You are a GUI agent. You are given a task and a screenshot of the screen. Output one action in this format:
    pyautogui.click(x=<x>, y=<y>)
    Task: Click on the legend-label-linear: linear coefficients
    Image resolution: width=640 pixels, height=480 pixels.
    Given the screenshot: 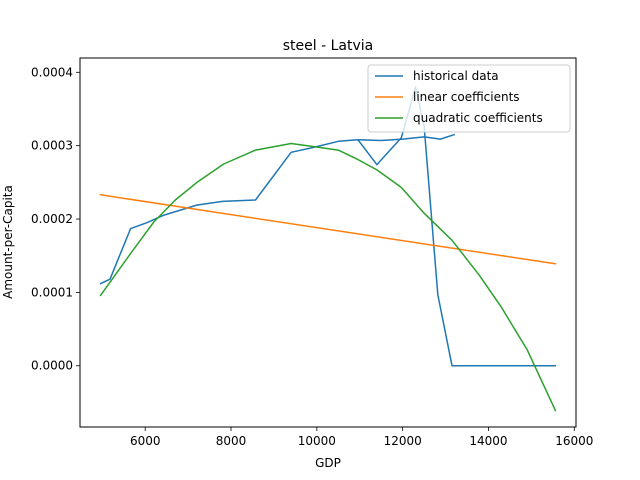 What is the action you would take?
    pyautogui.click(x=466, y=97)
    